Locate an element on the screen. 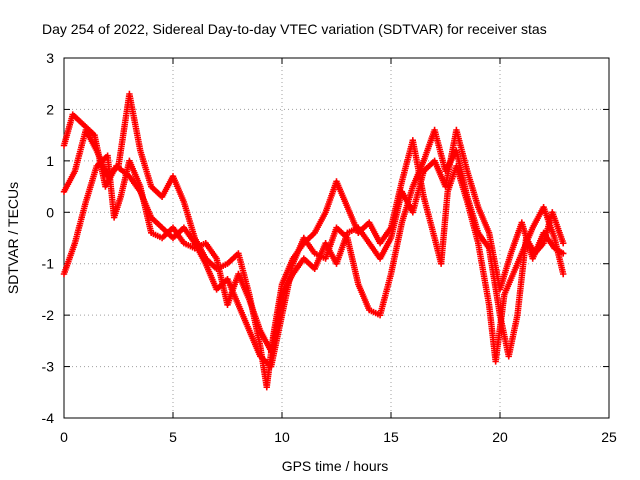  x-tick-label: 10 is located at coordinates (282, 437).